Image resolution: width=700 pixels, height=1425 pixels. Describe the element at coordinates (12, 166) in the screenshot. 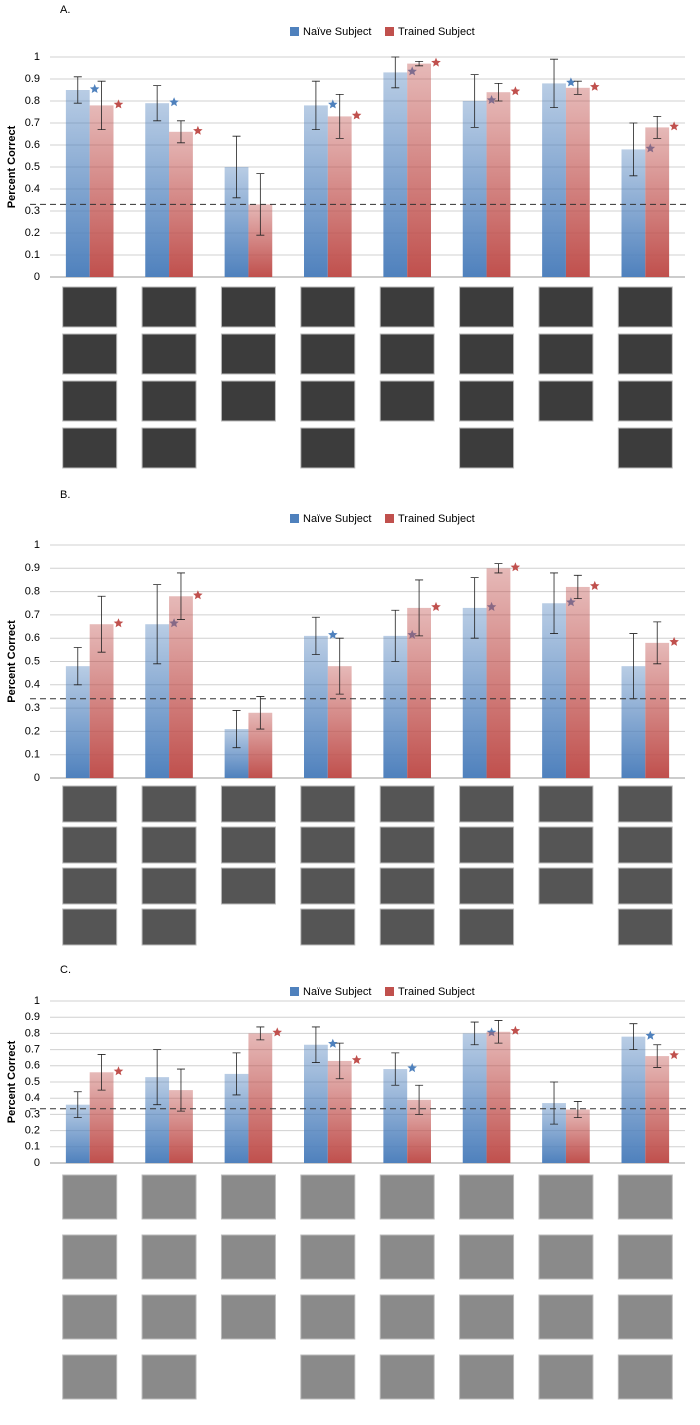

I see `y-axis-label: Percent Correct` at that location.